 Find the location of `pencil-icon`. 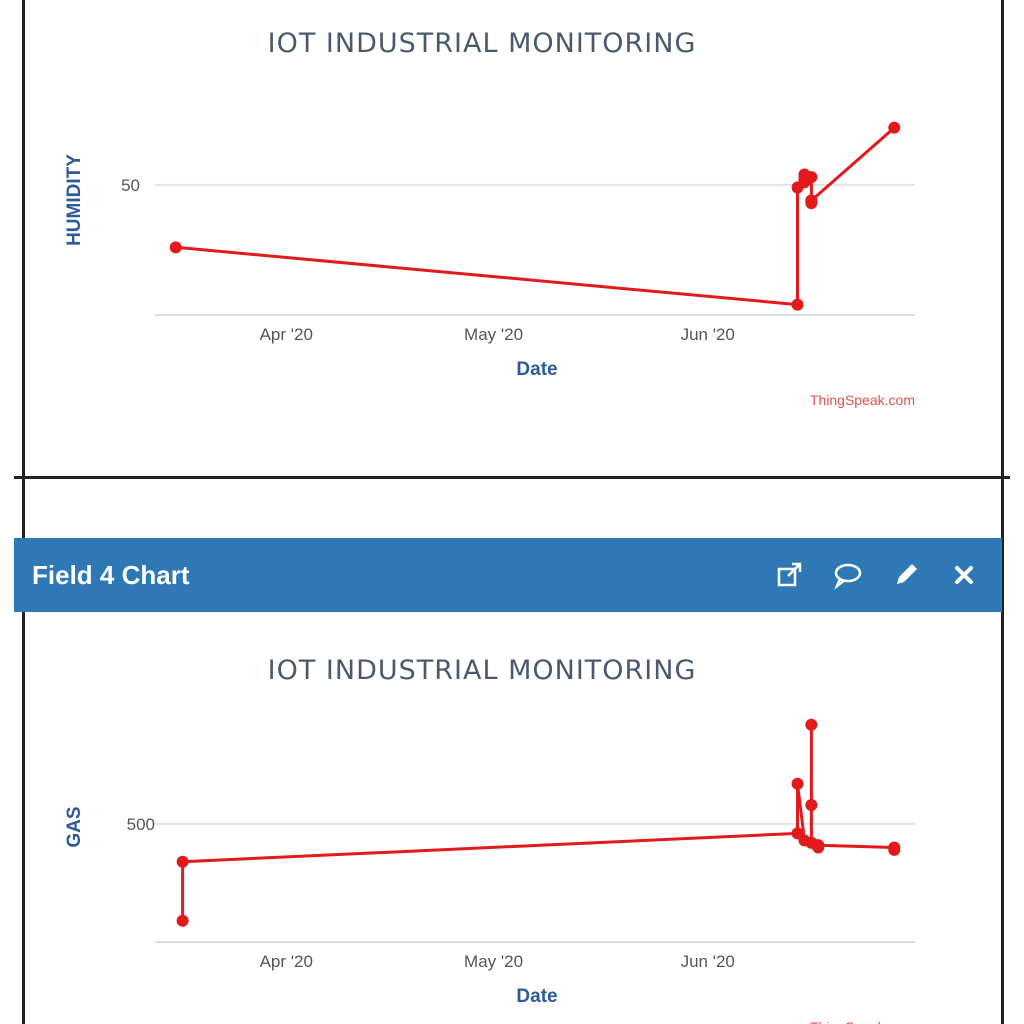

pencil-icon is located at coordinates (906, 575).